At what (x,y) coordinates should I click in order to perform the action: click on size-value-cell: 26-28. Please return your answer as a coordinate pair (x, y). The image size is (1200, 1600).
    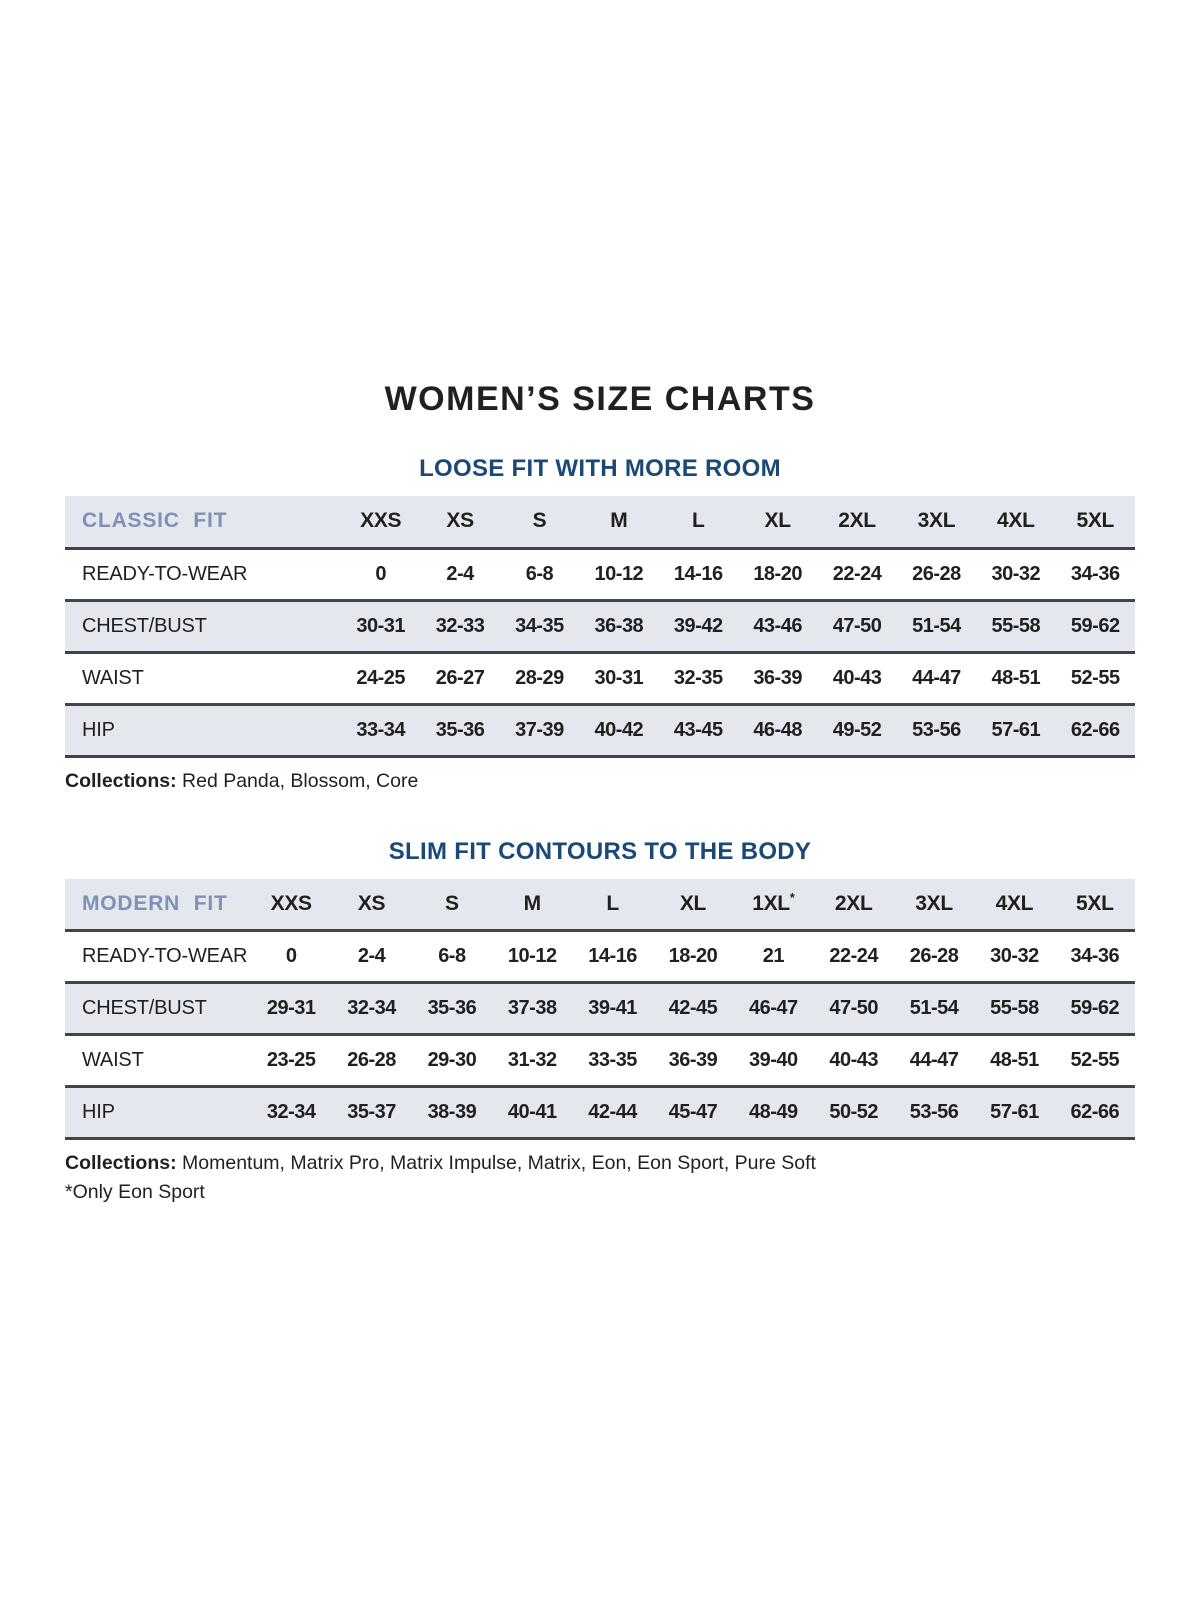
    Looking at the image, I should click on (936, 575).